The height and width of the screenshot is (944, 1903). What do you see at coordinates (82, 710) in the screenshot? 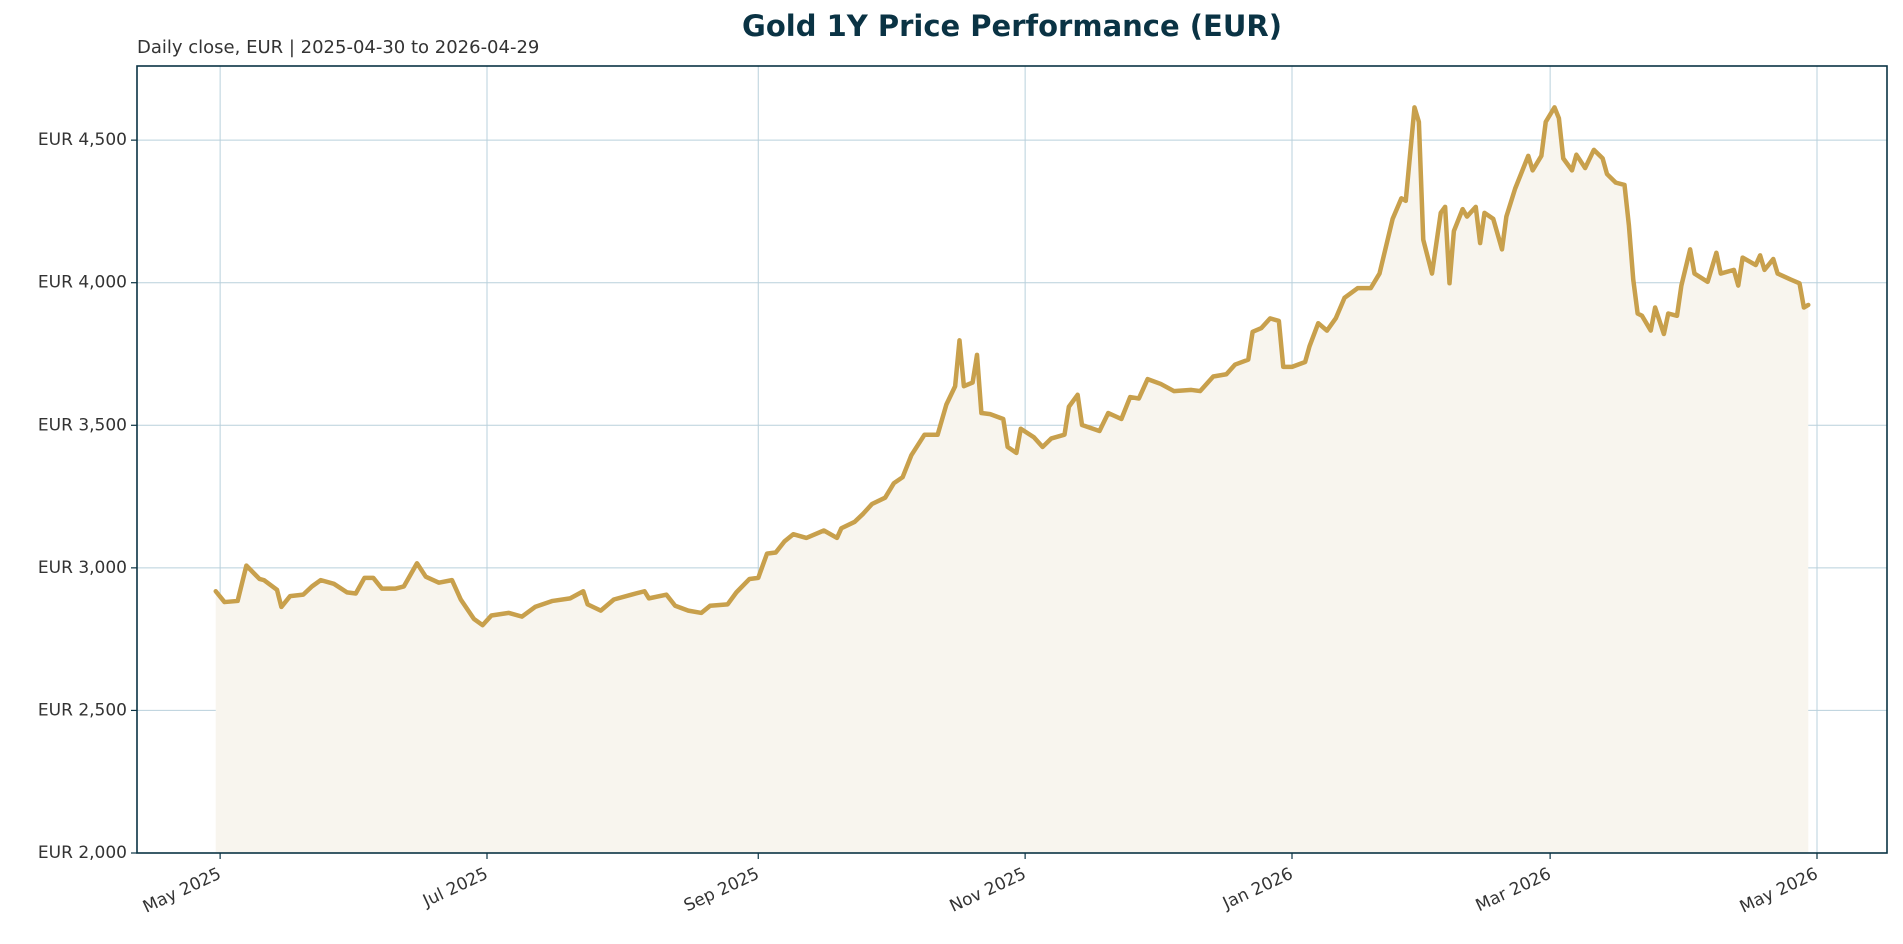
I see `y-tick-label: EUR 2,500` at bounding box center [82, 710].